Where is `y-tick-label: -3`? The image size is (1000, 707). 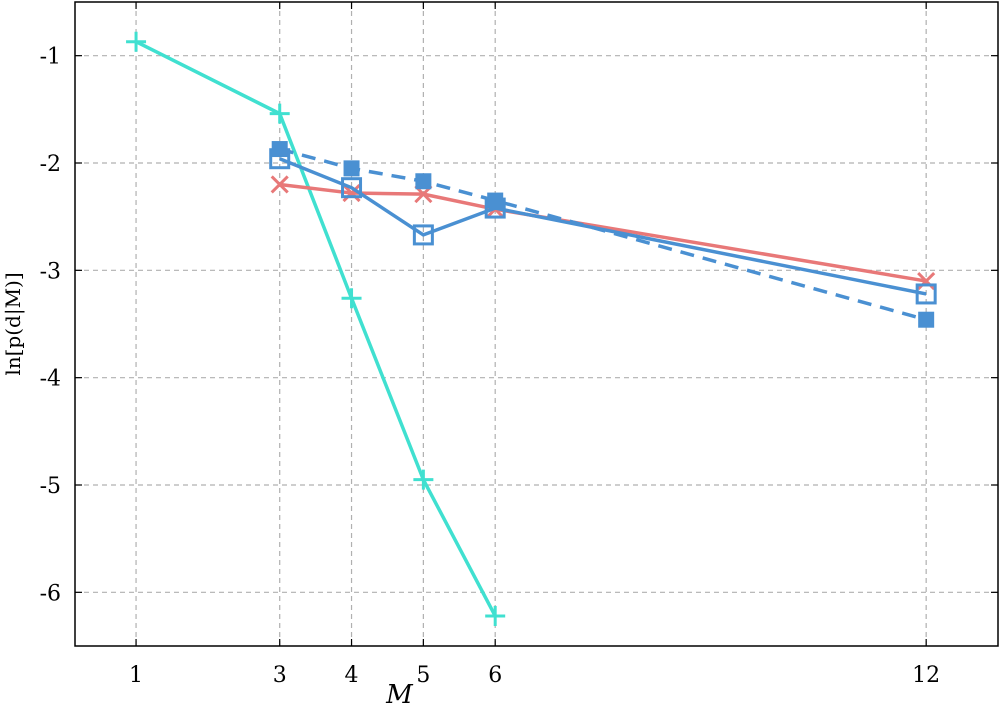 y-tick-label: -3 is located at coordinates (50, 271).